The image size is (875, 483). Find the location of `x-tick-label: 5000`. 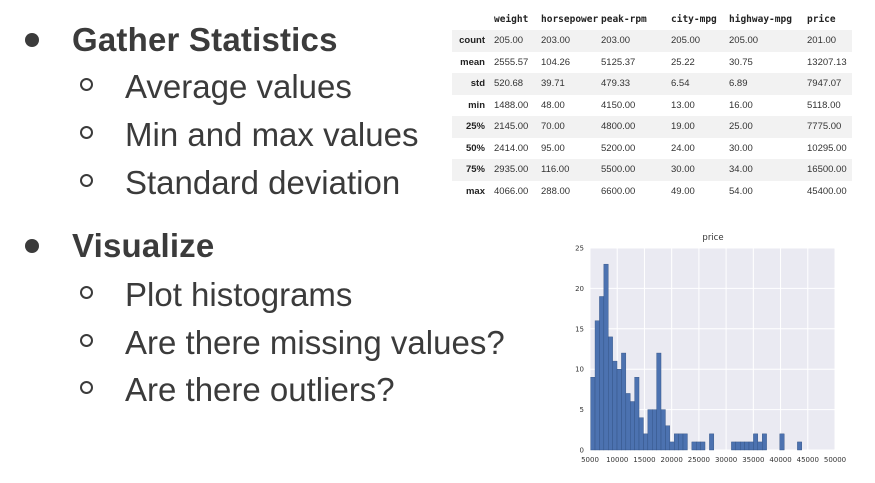

x-tick-label: 5000 is located at coordinates (590, 460).